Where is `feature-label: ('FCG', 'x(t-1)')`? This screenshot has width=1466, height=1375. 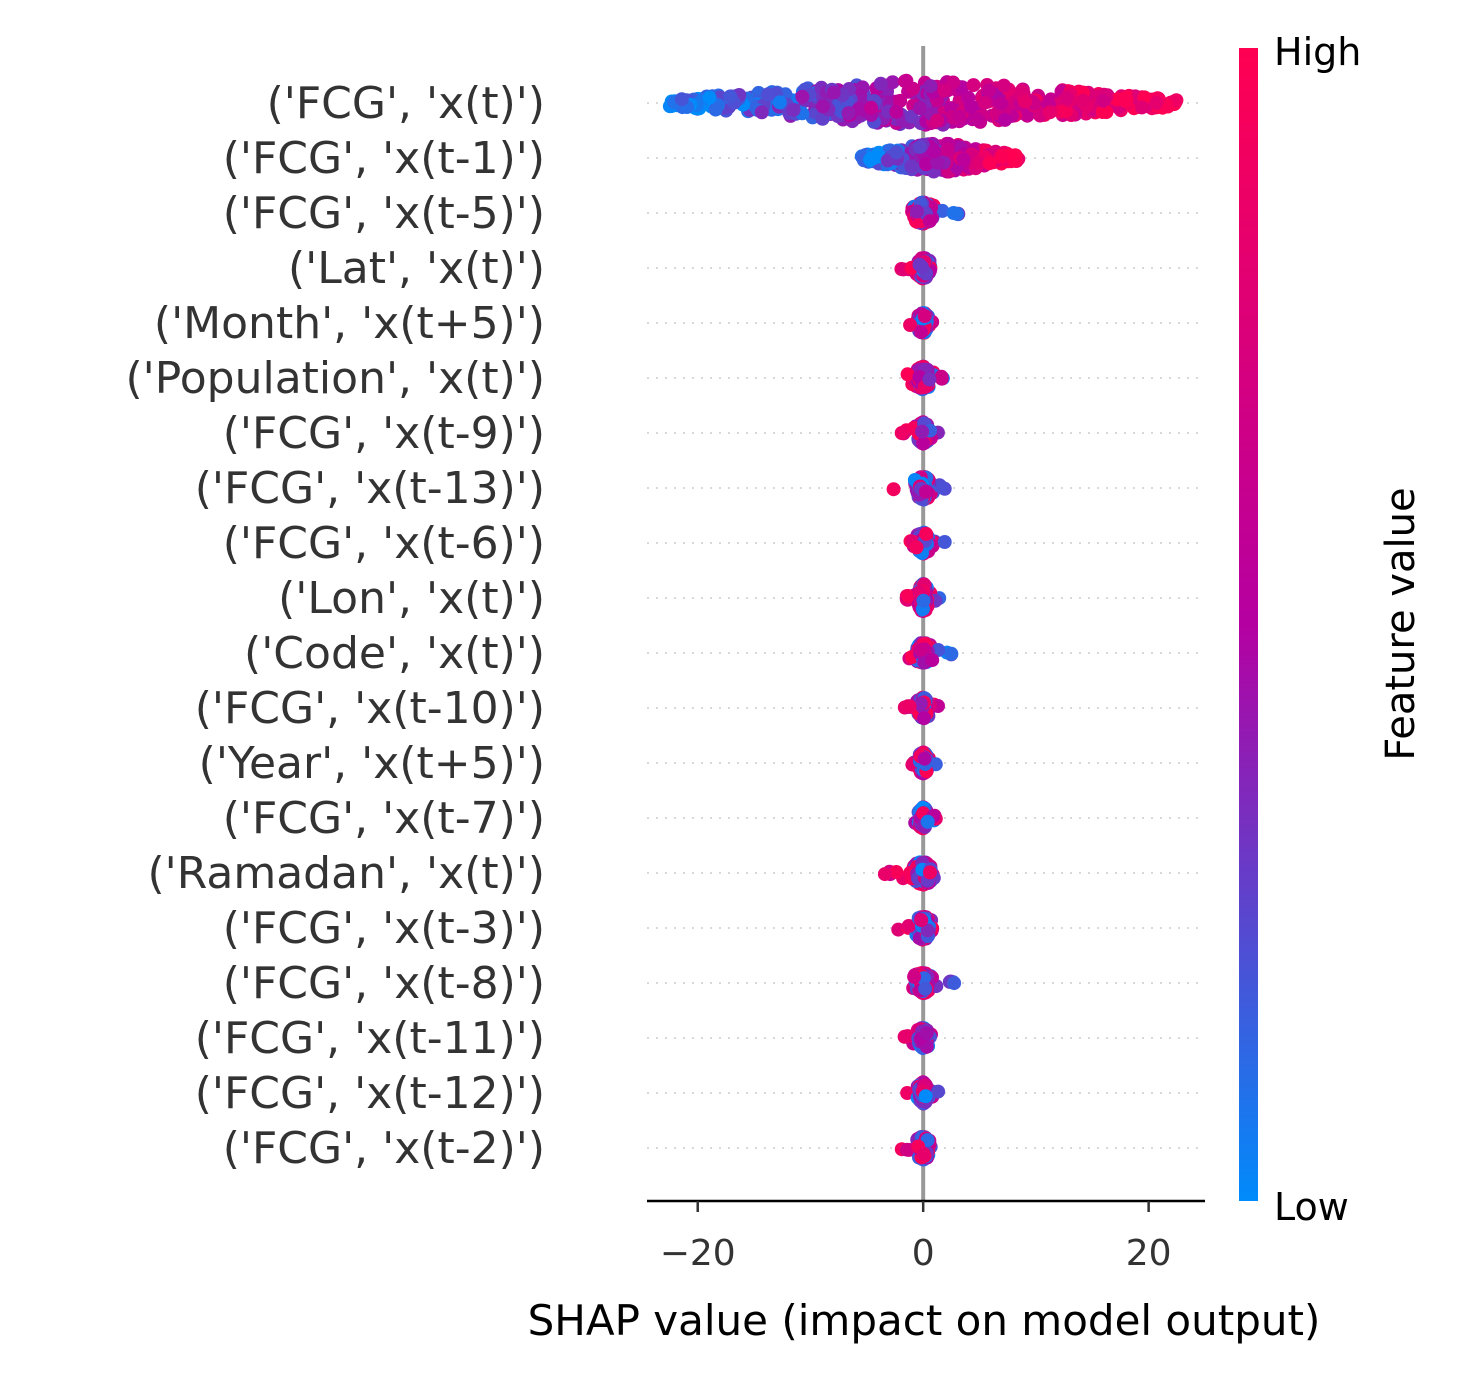
feature-label: ('FCG', 'x(t-1)') is located at coordinates (384, 158).